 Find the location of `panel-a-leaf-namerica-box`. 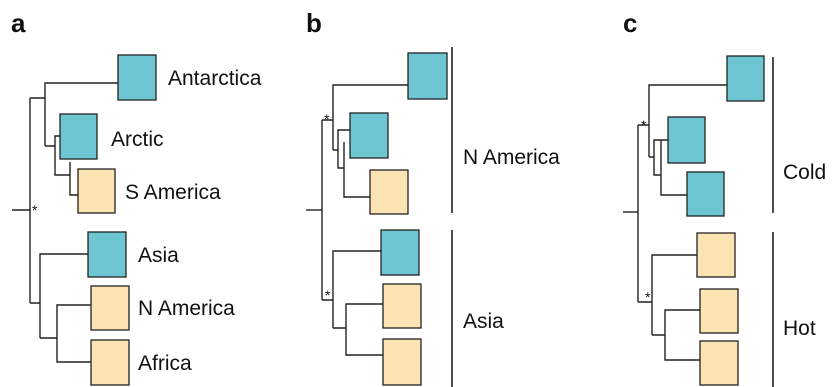

panel-a-leaf-namerica-box is located at coordinates (110, 308).